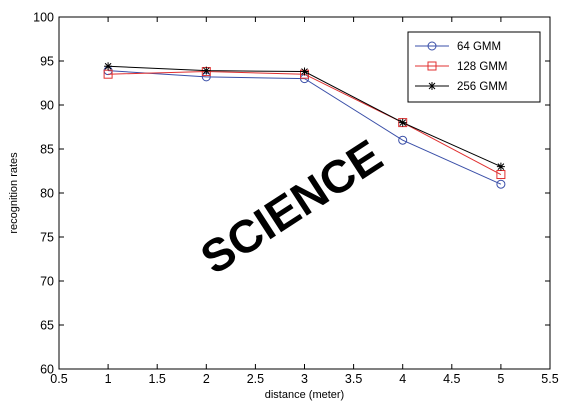 This screenshot has width=567, height=403. What do you see at coordinates (47, 238) in the screenshot?
I see `y-tick-label: 75` at bounding box center [47, 238].